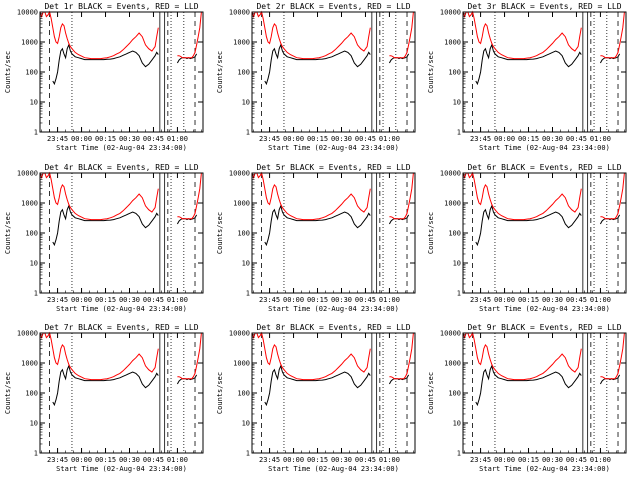 Image resolution: width=640 pixels, height=480 pixels. Describe the element at coordinates (333, 327) in the screenshot. I see `panel-title: Det 8r BLACK = Events, RED = LLD` at that location.